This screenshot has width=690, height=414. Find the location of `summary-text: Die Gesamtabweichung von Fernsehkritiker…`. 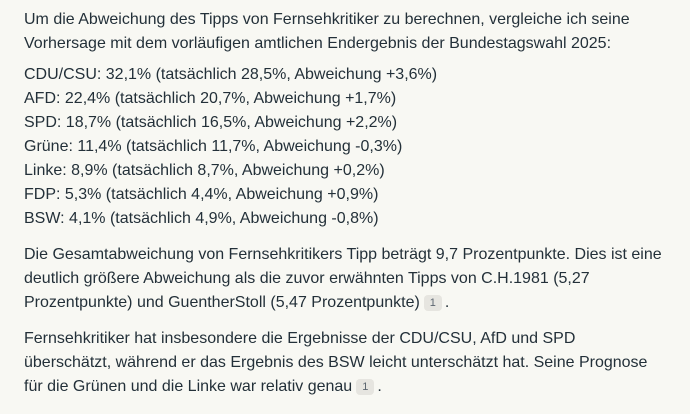

summary-text: Die Gesamtabweichung von Fernsehkritiker… is located at coordinates (343, 278).